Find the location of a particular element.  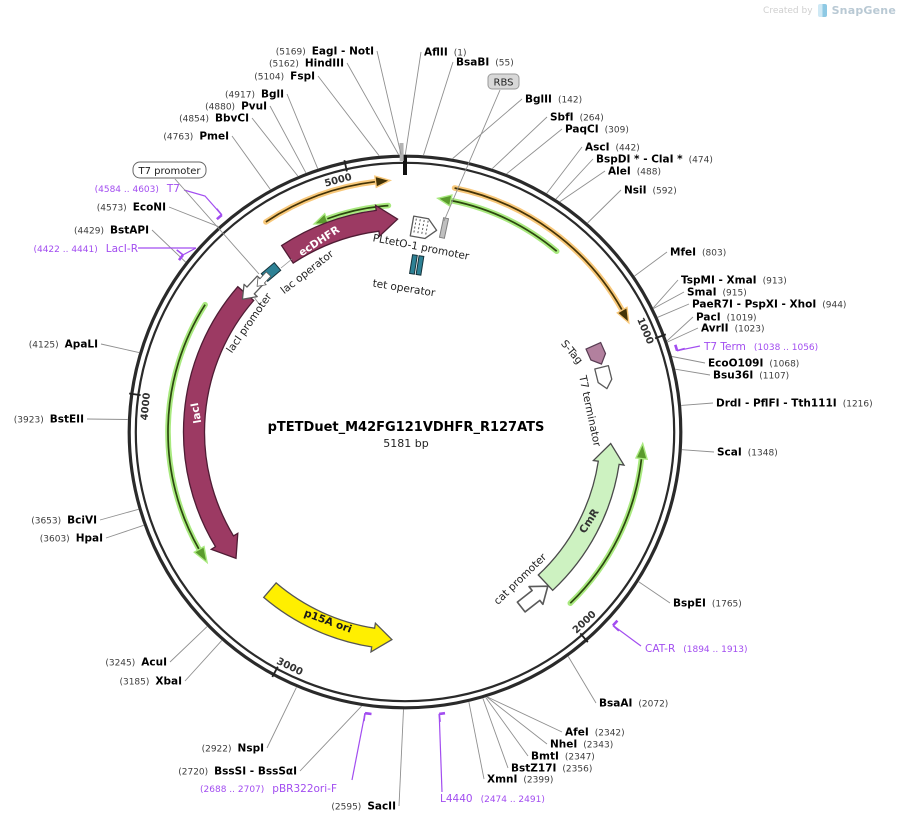

feature-cmr-arrow is located at coordinates (581, 517).